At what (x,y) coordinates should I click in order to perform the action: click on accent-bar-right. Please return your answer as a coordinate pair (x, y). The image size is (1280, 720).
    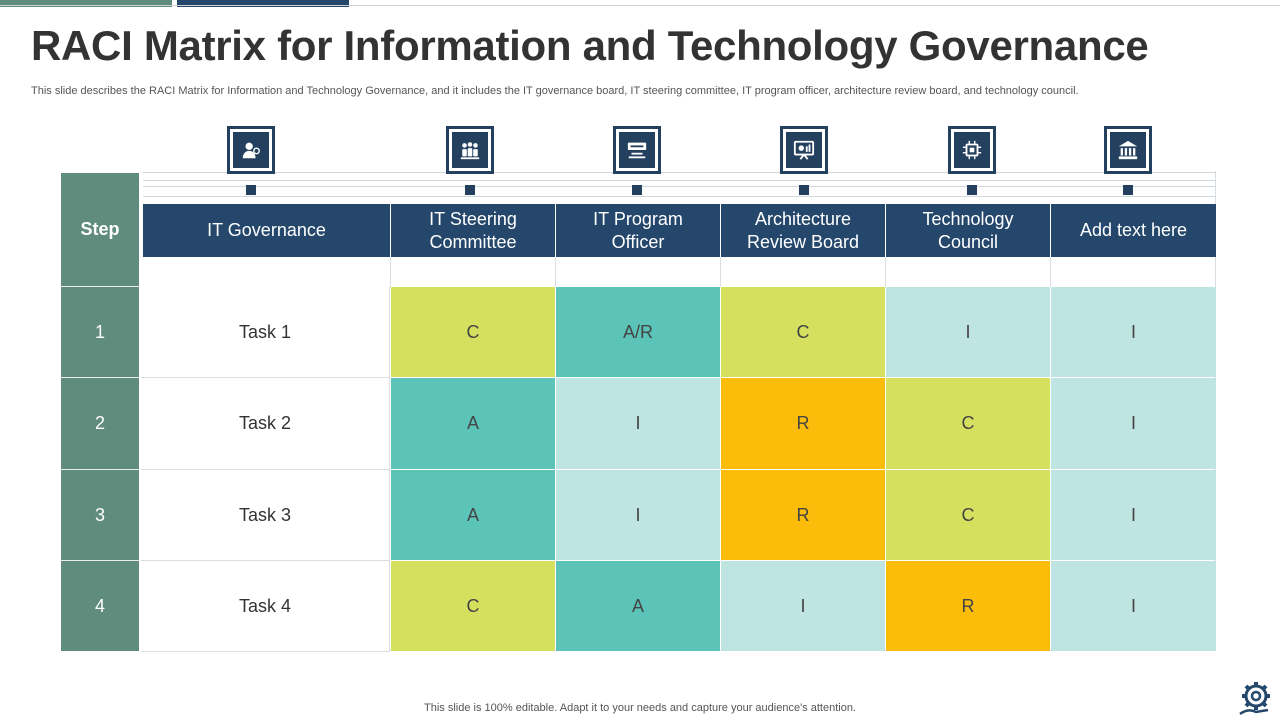
    Looking at the image, I should click on (263, 3).